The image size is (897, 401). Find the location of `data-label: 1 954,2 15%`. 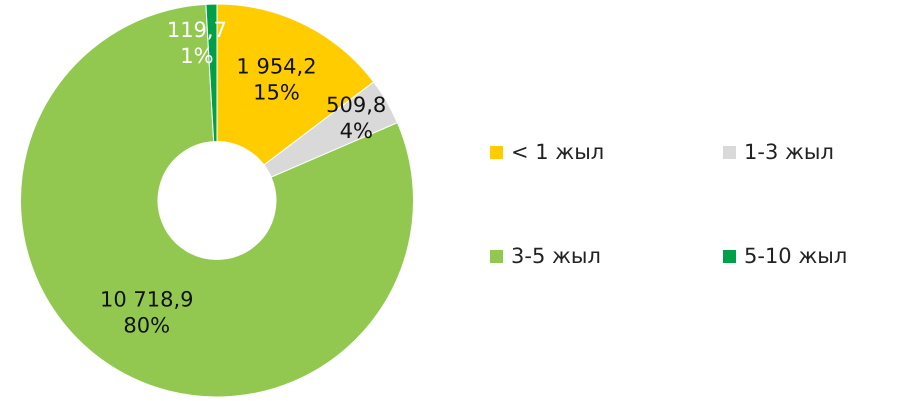

data-label: 1 954,2 15% is located at coordinates (276, 79).